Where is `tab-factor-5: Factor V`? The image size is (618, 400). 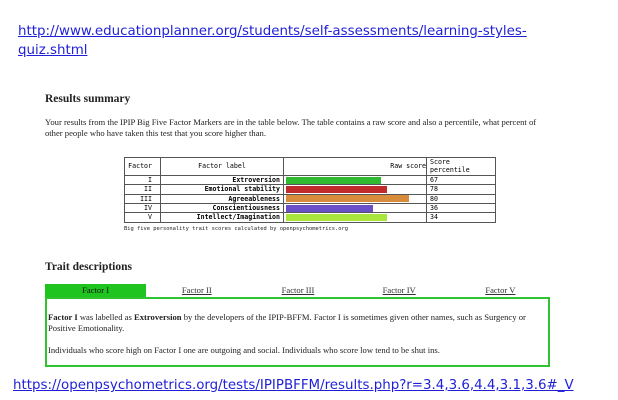
tab-factor-5: Factor V is located at coordinates (500, 290).